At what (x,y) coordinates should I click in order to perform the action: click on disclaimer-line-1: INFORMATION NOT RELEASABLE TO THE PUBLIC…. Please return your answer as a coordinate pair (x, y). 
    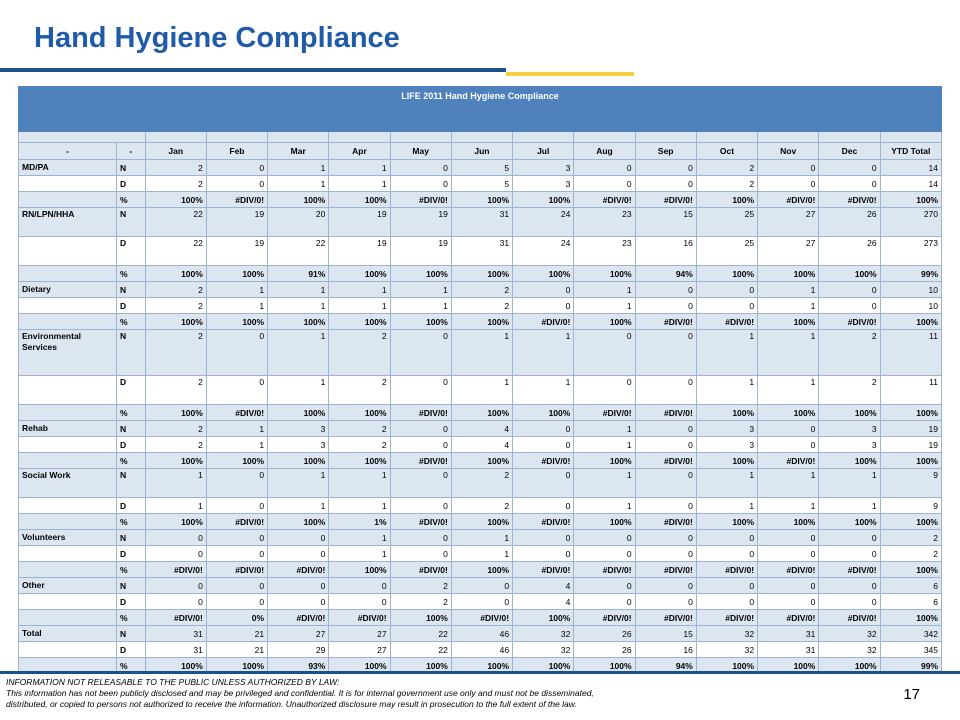
    Looking at the image, I should click on (173, 682).